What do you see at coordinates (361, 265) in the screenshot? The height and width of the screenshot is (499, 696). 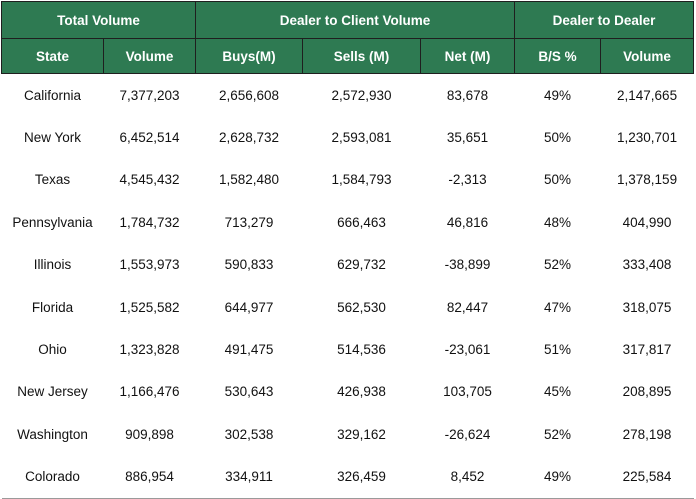 I see `table-cell: 629,732` at bounding box center [361, 265].